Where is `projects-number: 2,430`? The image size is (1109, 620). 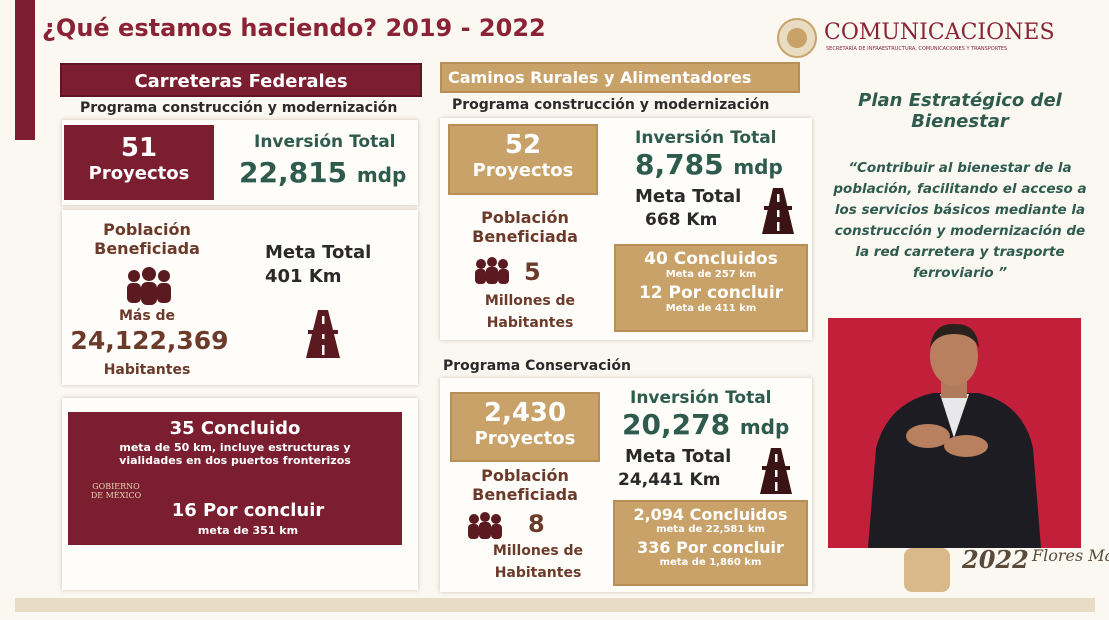
projects-number: 2,430 is located at coordinates (525, 413).